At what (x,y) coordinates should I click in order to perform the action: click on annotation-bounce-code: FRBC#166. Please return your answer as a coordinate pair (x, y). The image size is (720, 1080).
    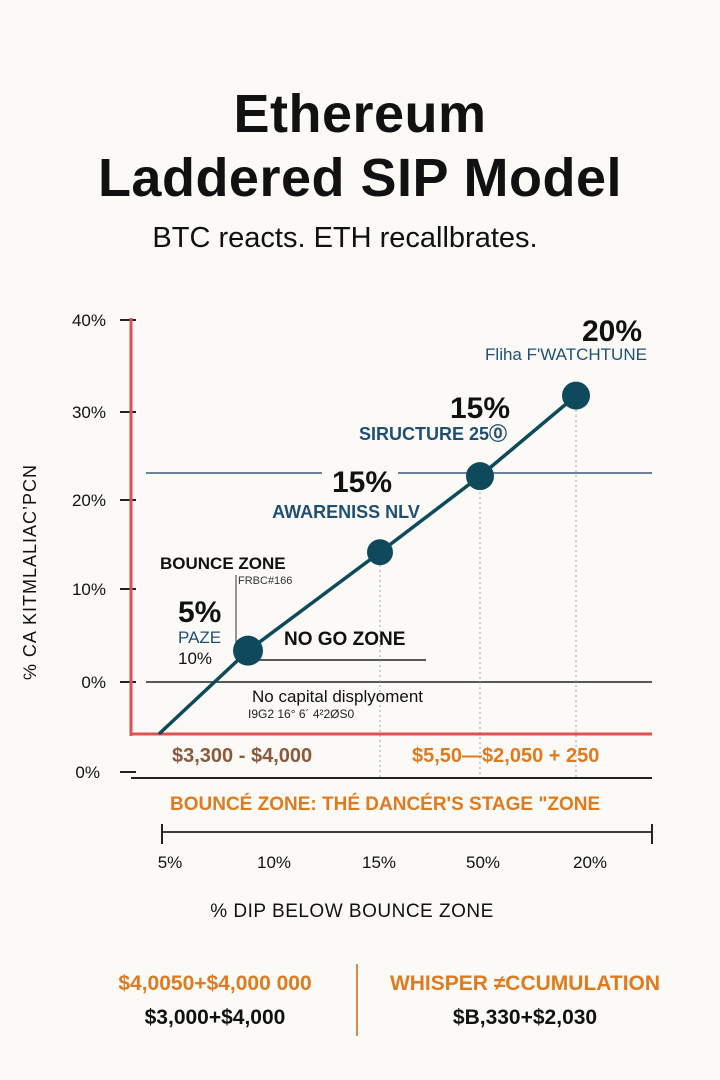
    Looking at the image, I should click on (265, 581).